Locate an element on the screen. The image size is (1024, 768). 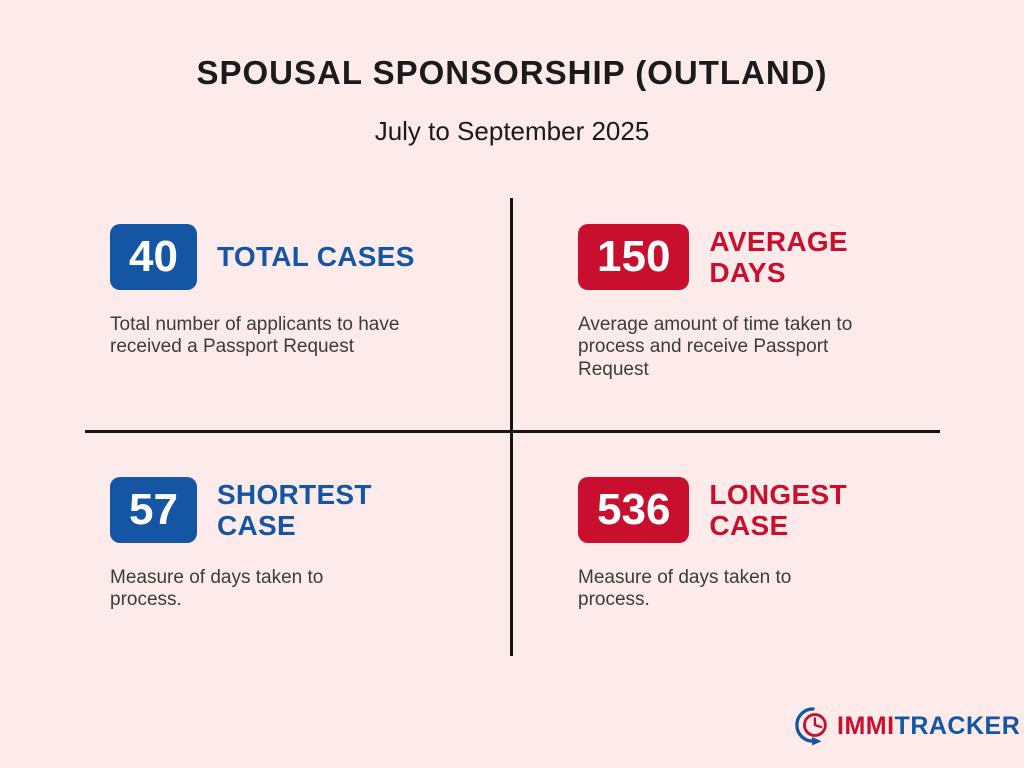
stat-value-badge: 536 is located at coordinates (634, 510).